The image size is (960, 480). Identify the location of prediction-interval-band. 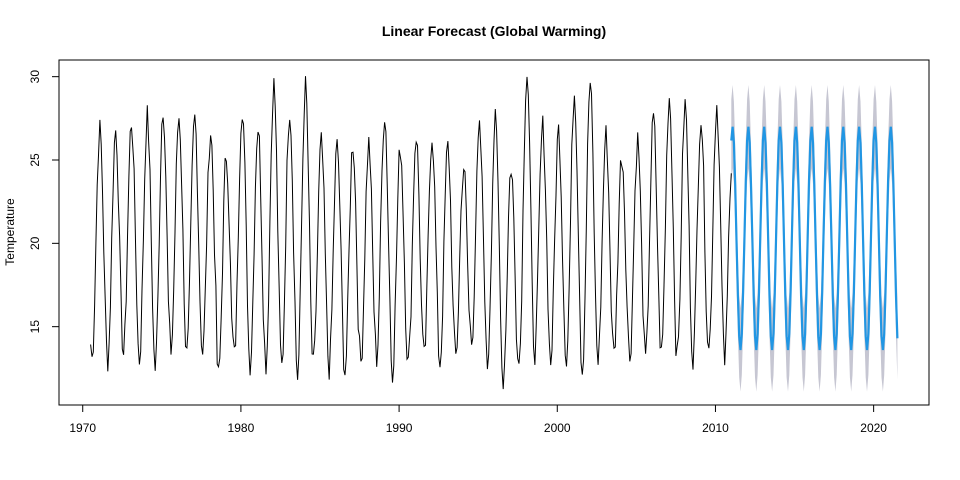
(814, 238).